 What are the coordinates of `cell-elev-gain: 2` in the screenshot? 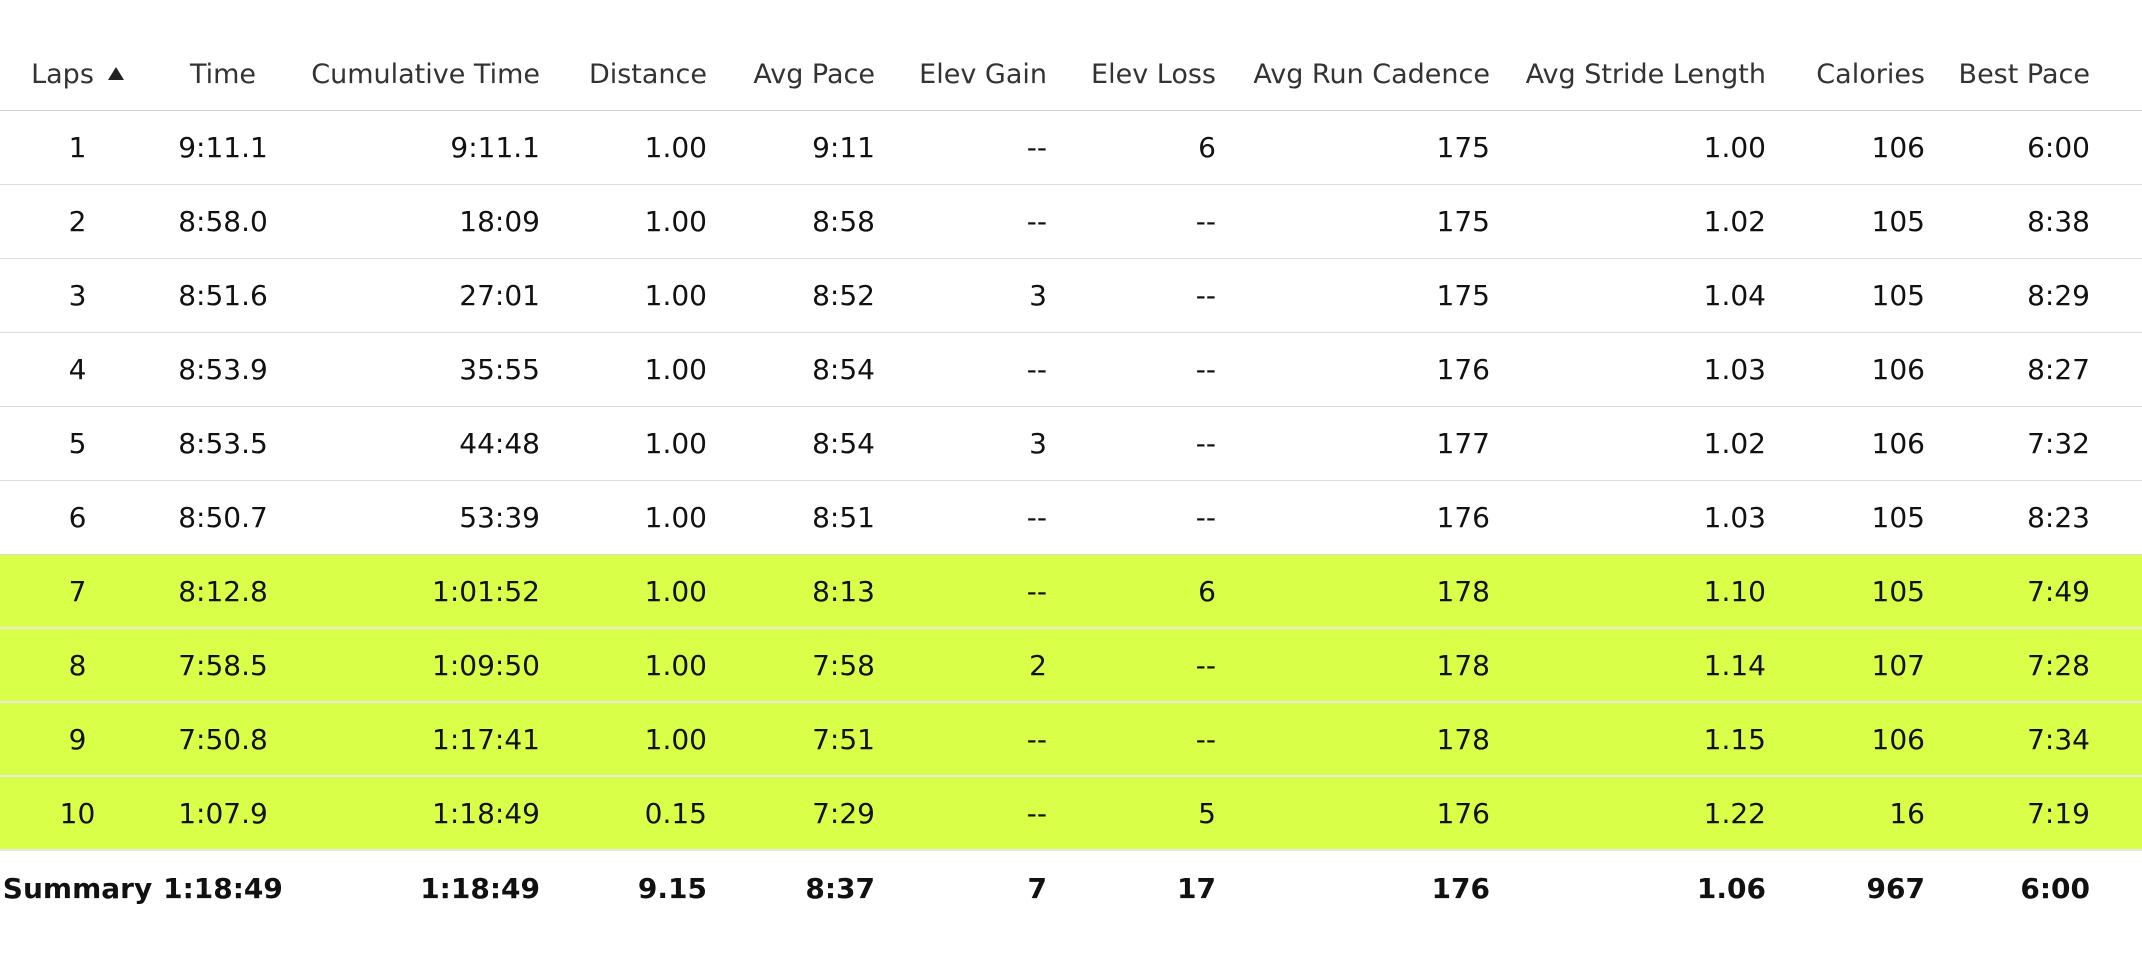 It's located at (1038, 665).